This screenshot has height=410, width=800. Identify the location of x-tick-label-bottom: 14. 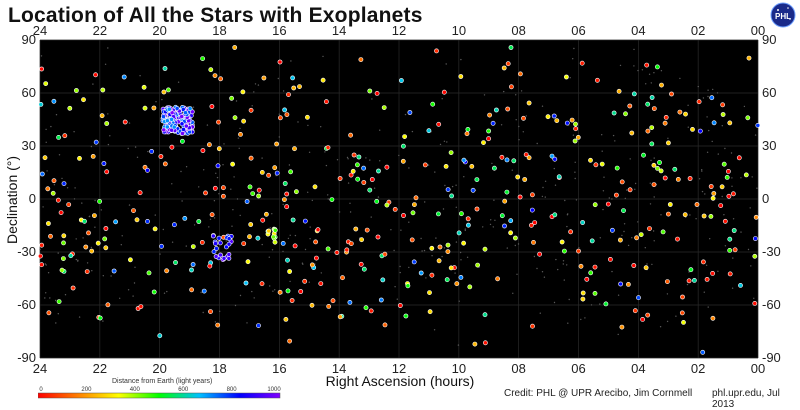
(339, 368).